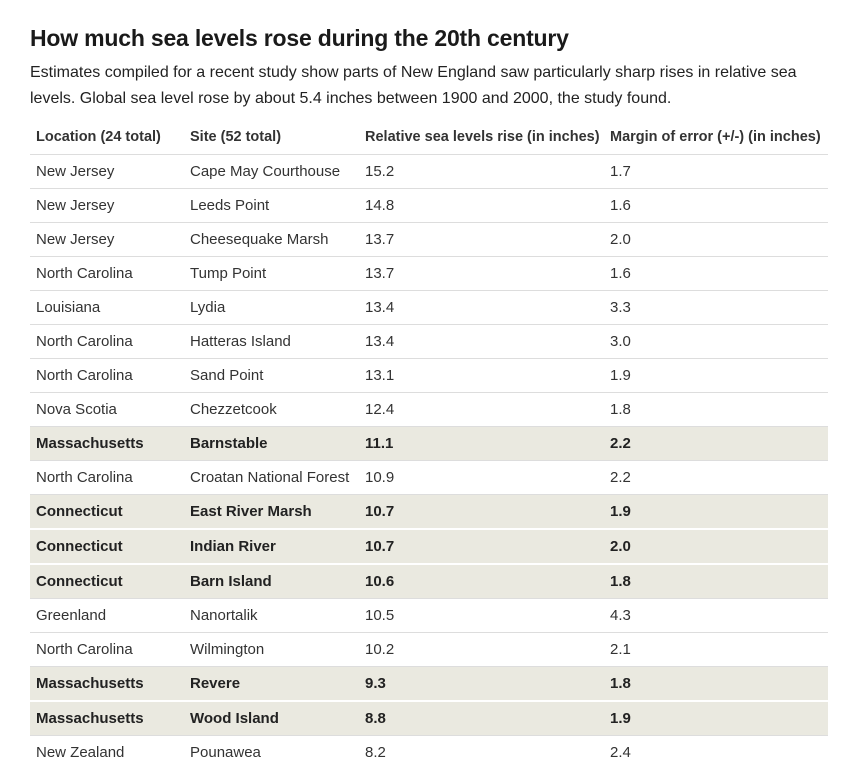 This screenshot has width=856, height=776. I want to click on table-row: New Zealand Pounawea 8.2 2.4, so click(429, 752).